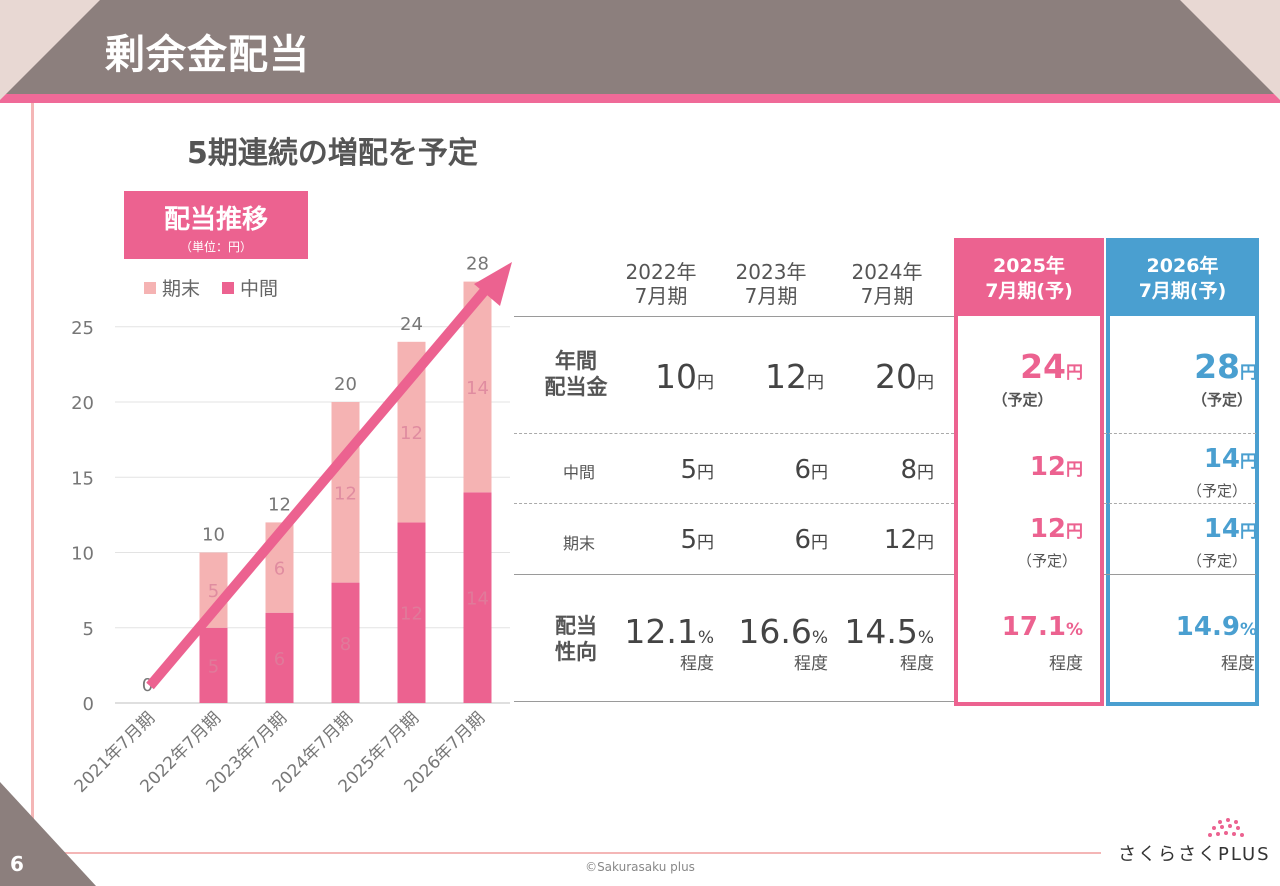 The width and height of the screenshot is (1280, 886). I want to click on interim-2026-value: 14, so click(1221, 459).